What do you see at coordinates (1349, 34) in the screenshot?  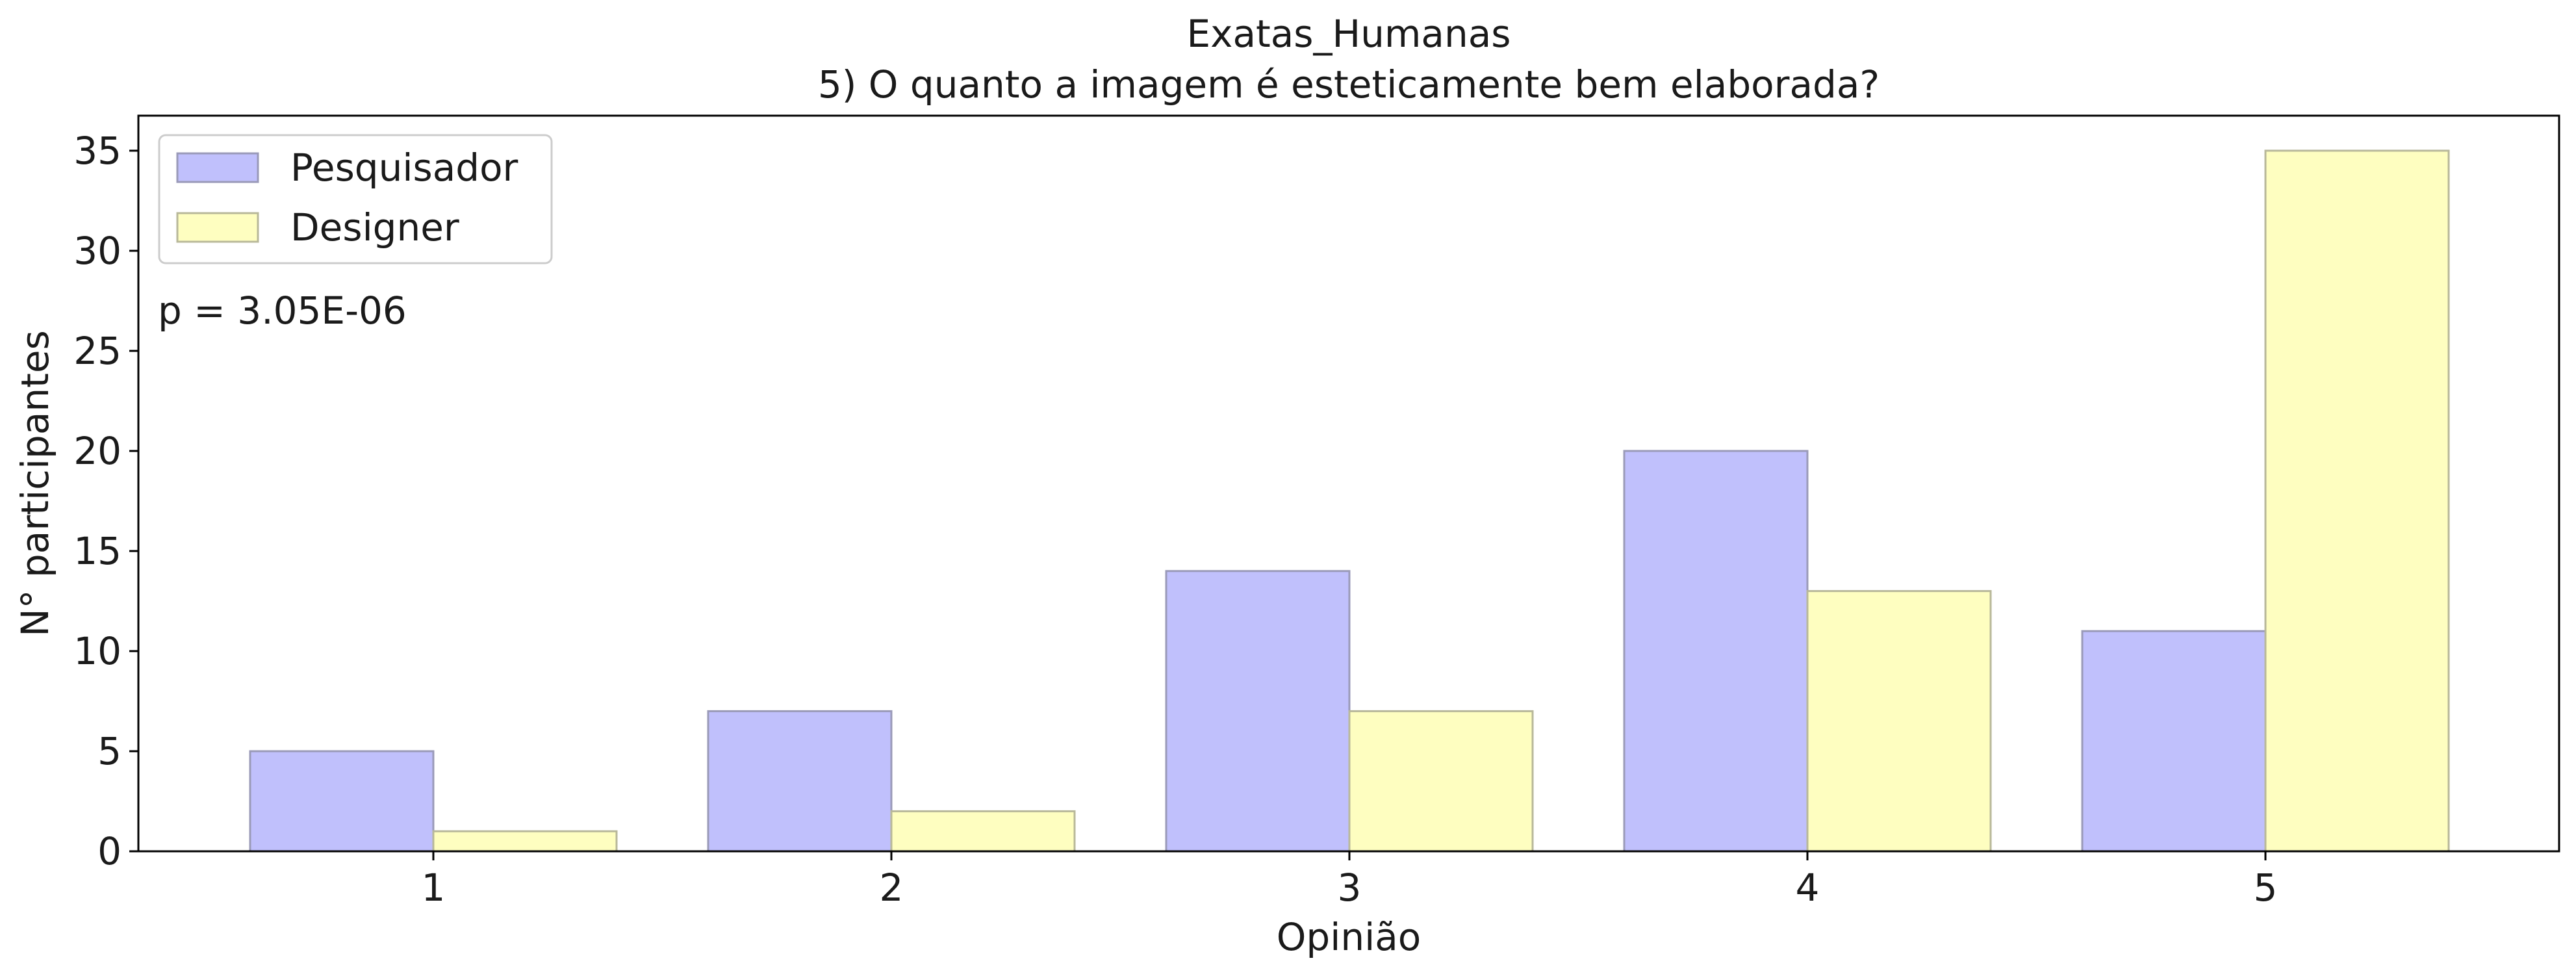 I see `chart-title-line1: Exatas_Humanas` at bounding box center [1349, 34].